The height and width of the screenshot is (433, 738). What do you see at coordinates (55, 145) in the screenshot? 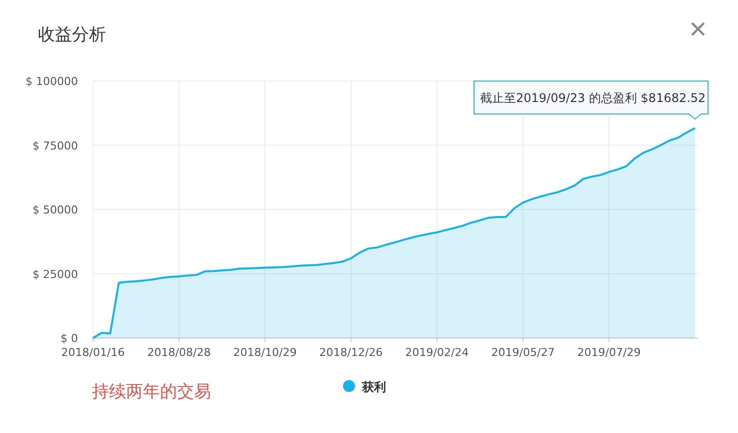
I see `y-tick-label: $ 75000` at bounding box center [55, 145].